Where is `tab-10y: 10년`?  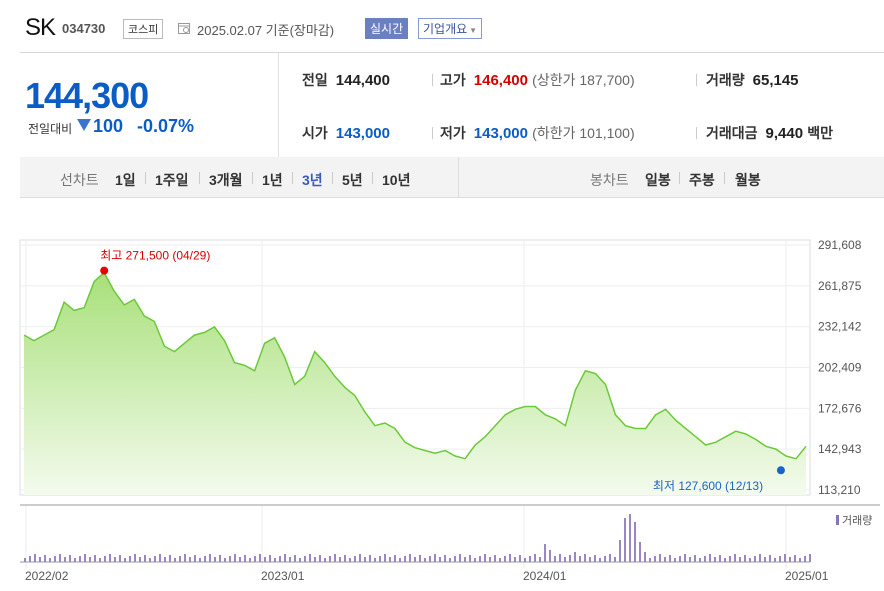 tab-10y: 10년 is located at coordinates (396, 180).